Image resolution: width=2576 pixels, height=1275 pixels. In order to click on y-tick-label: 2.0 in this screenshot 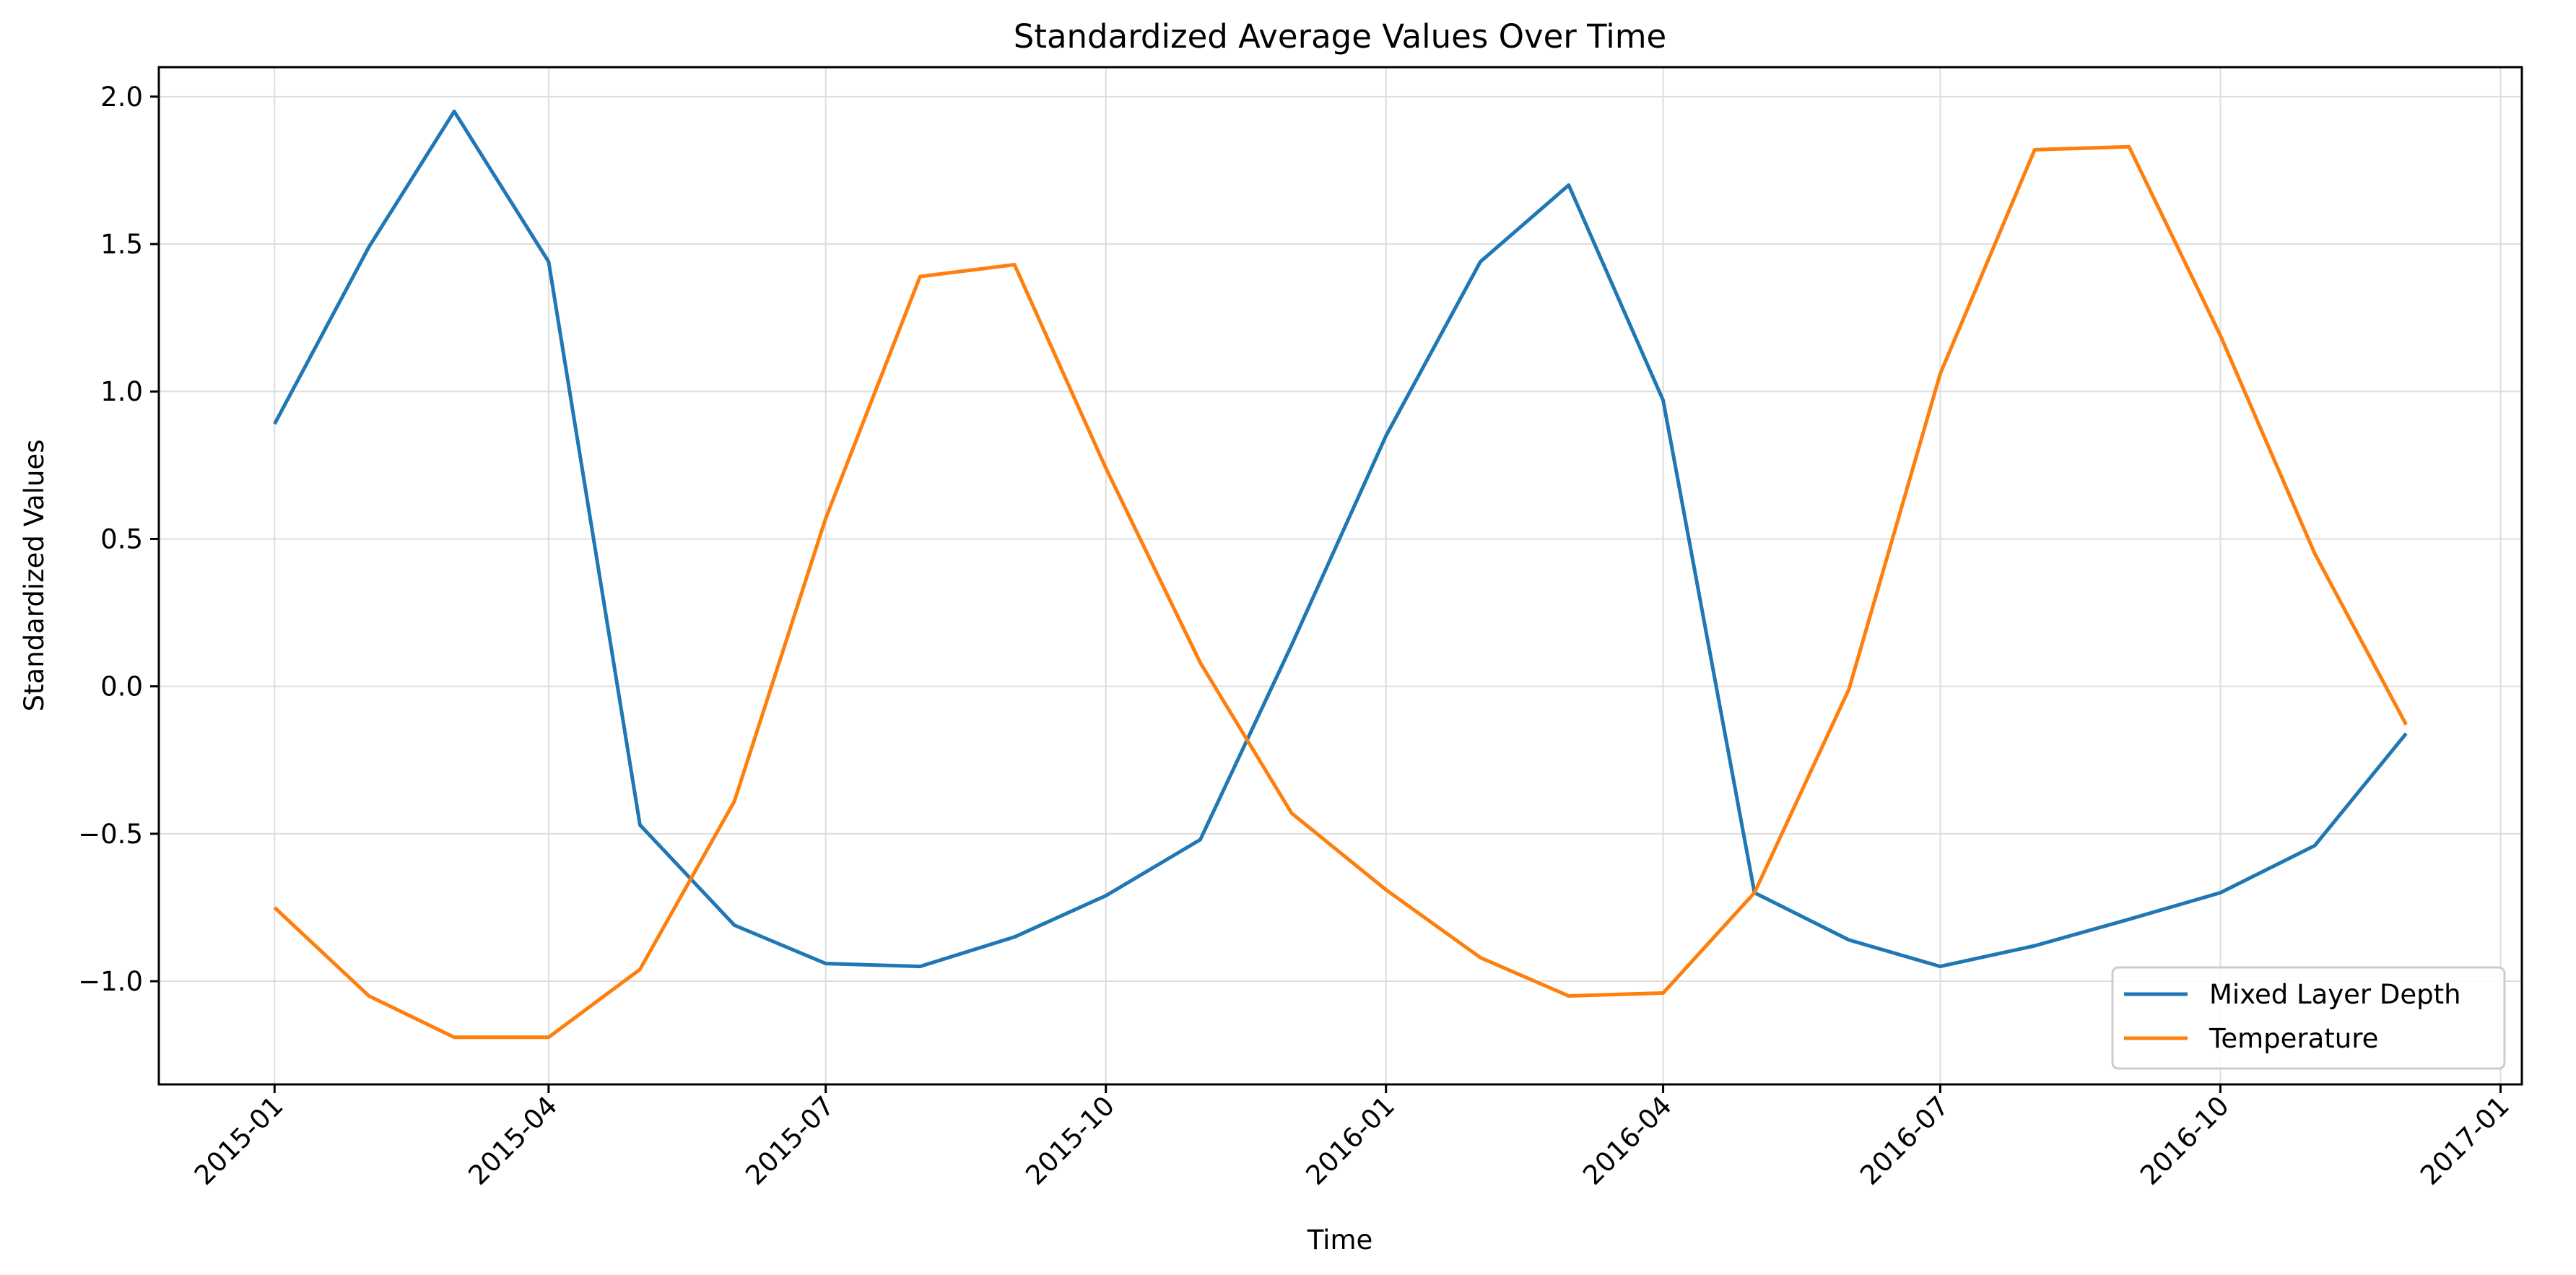, I will do `click(121, 97)`.